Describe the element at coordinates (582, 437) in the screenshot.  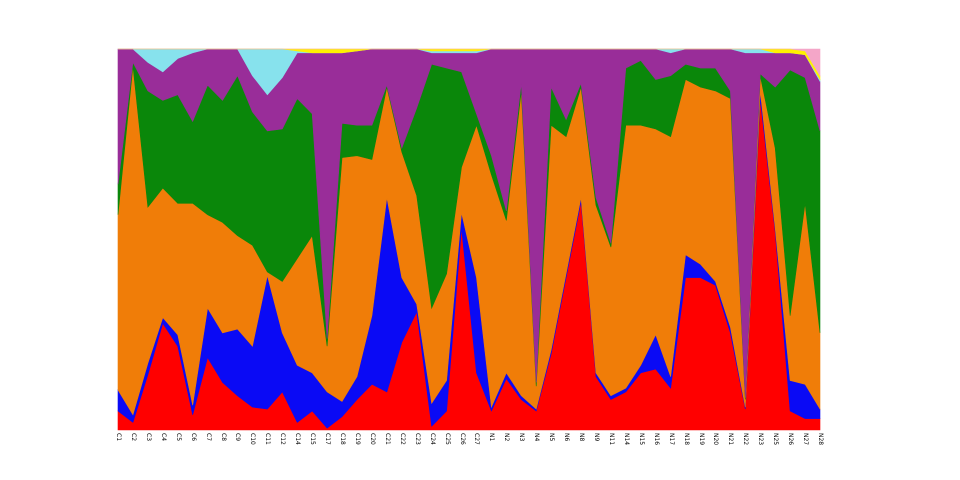
I see `x-tick-label: N8` at that location.